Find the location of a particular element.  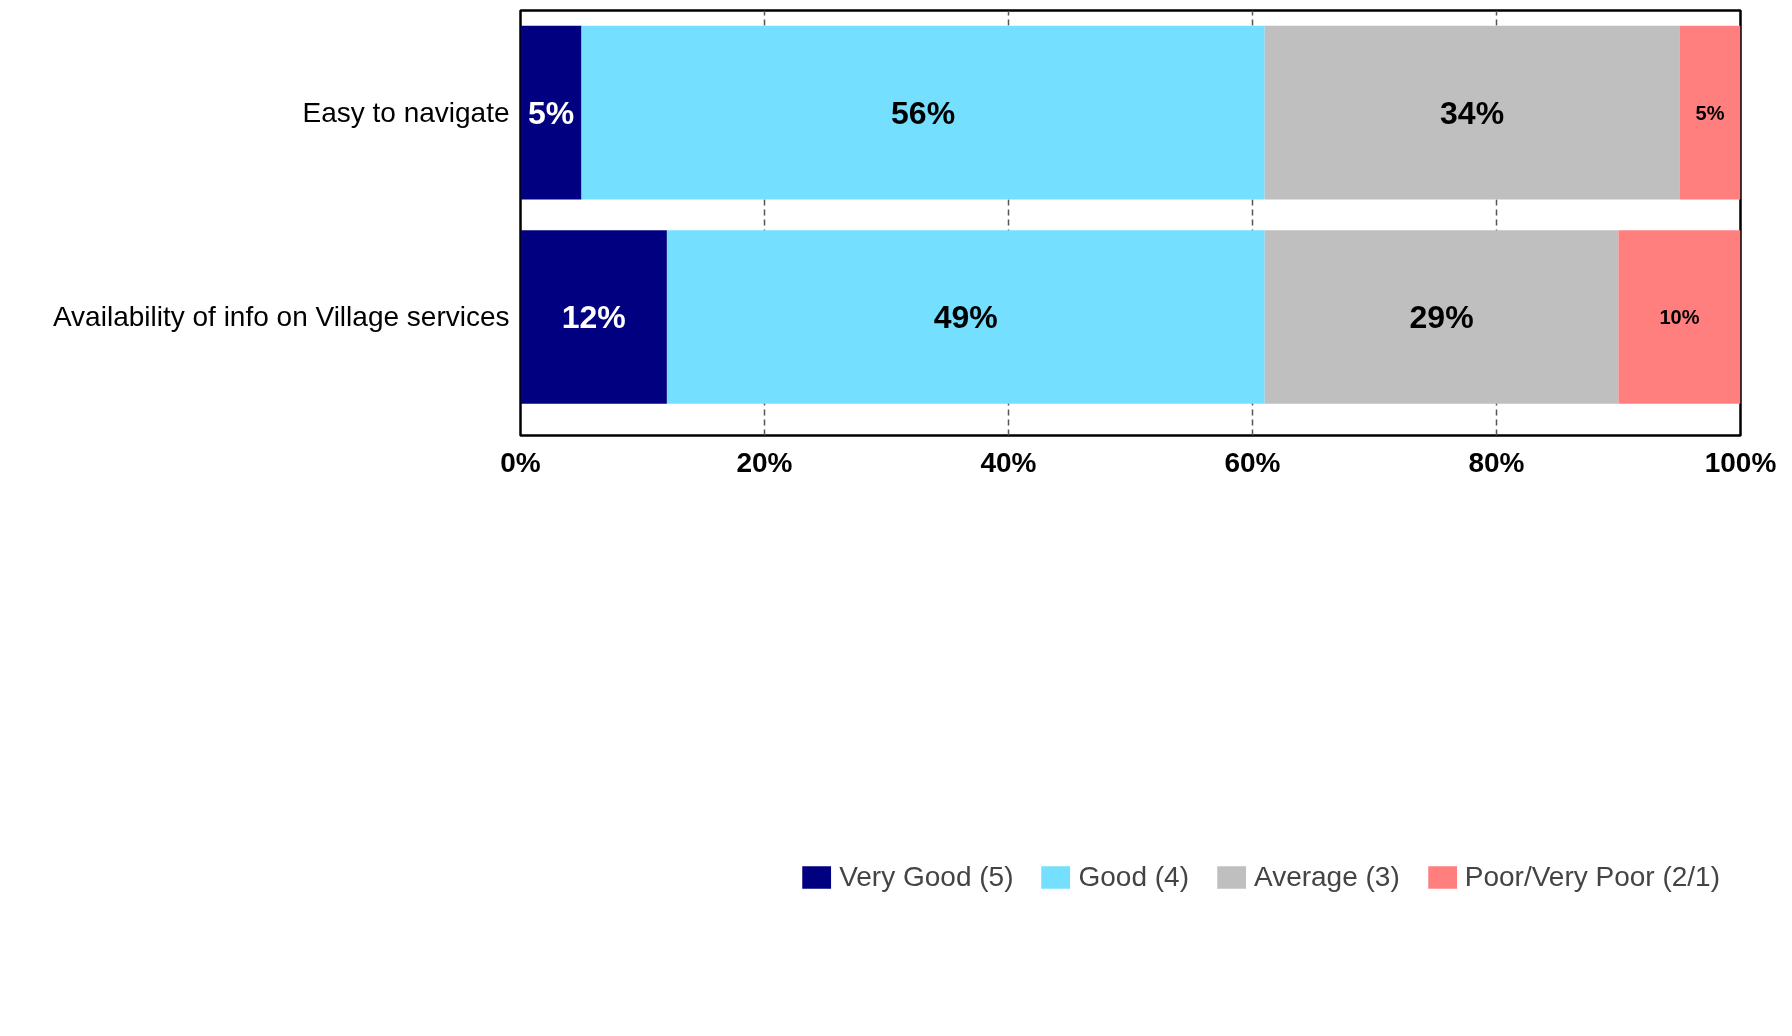

data-label: 29% is located at coordinates (1441, 316).